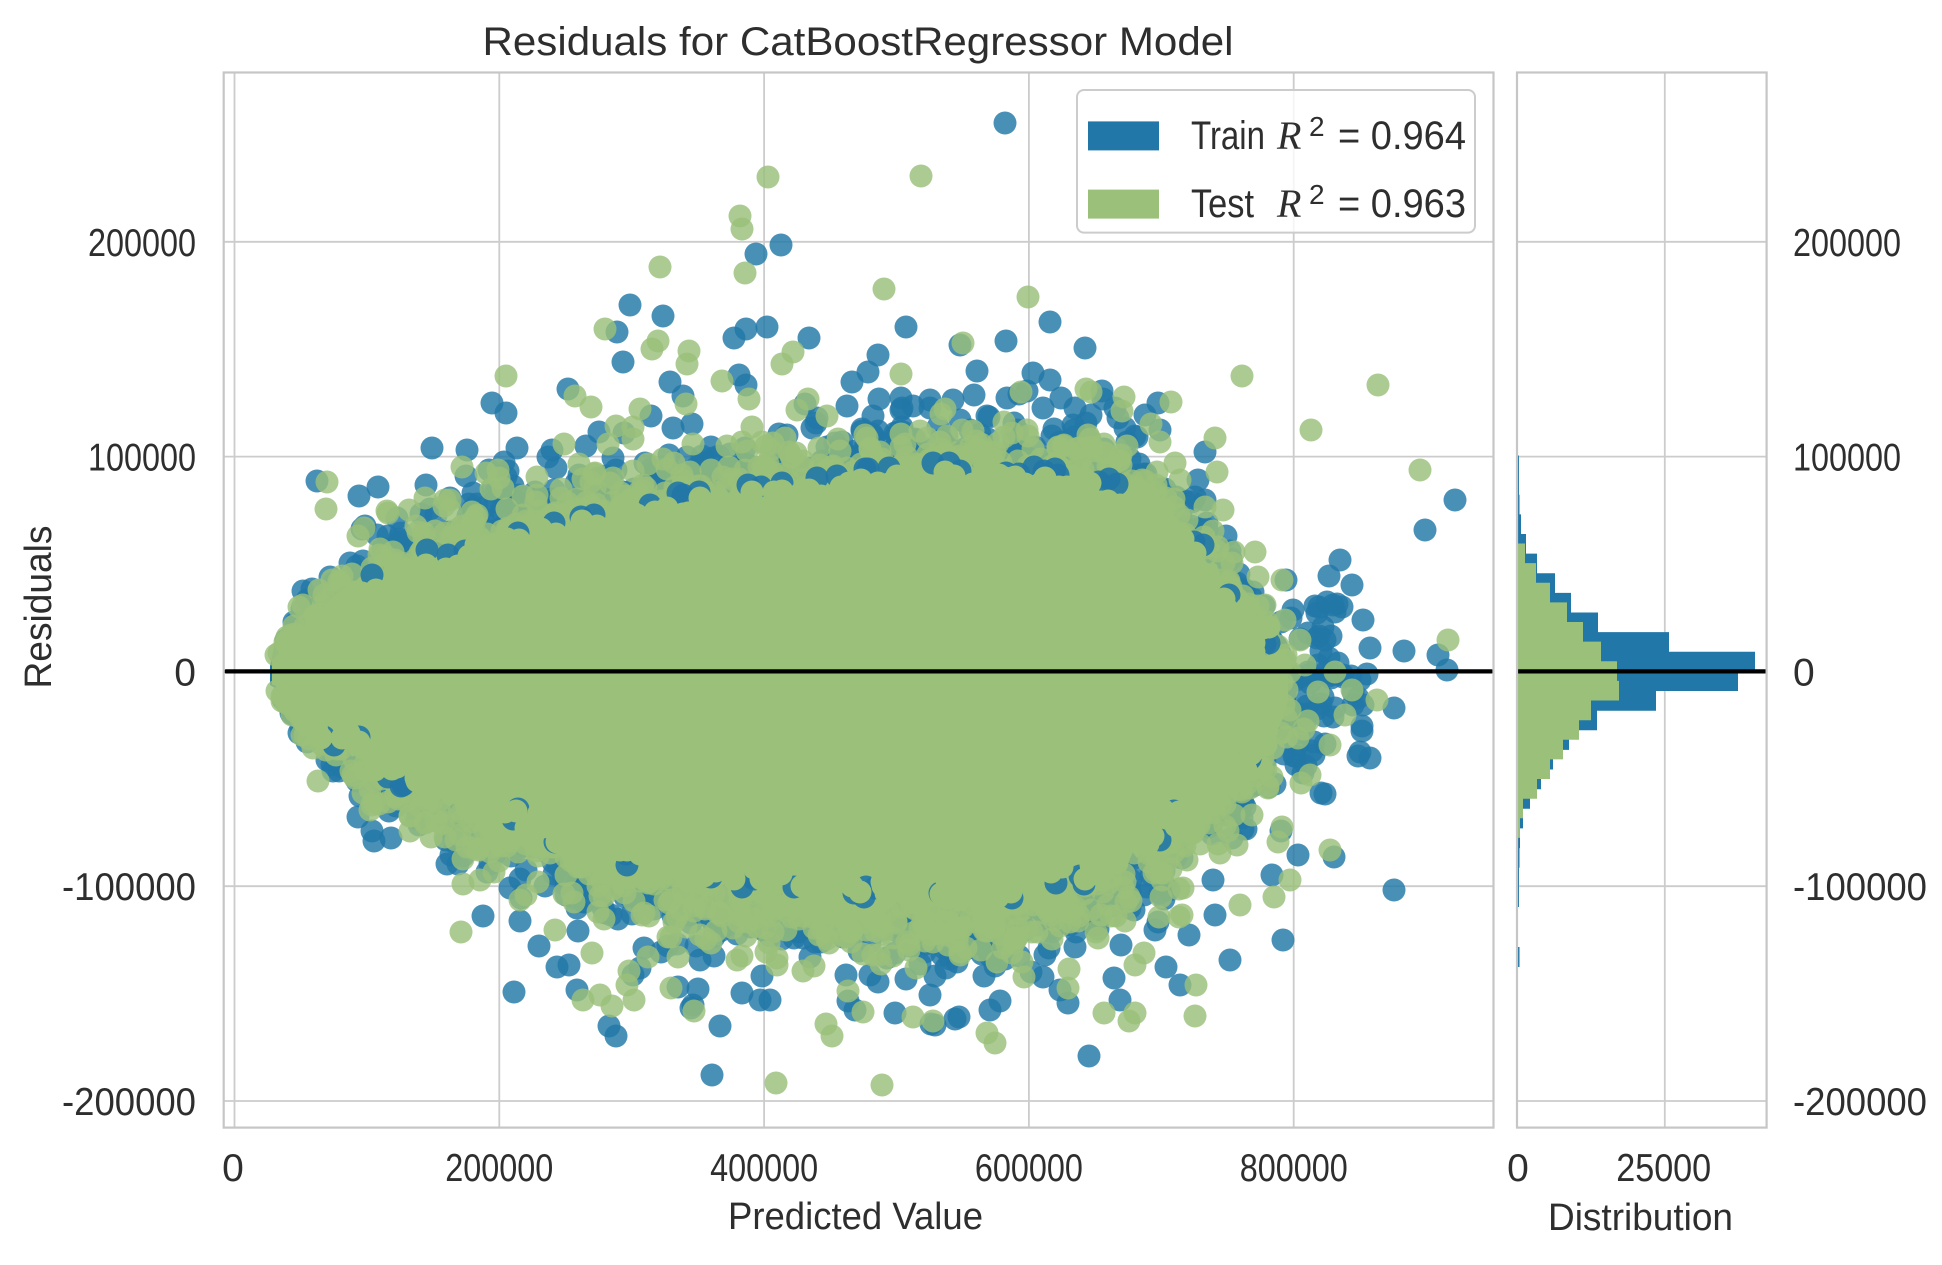 This screenshot has width=1942, height=1265. Describe the element at coordinates (1029, 1168) in the screenshot. I see `svg-text: 600000` at that location.